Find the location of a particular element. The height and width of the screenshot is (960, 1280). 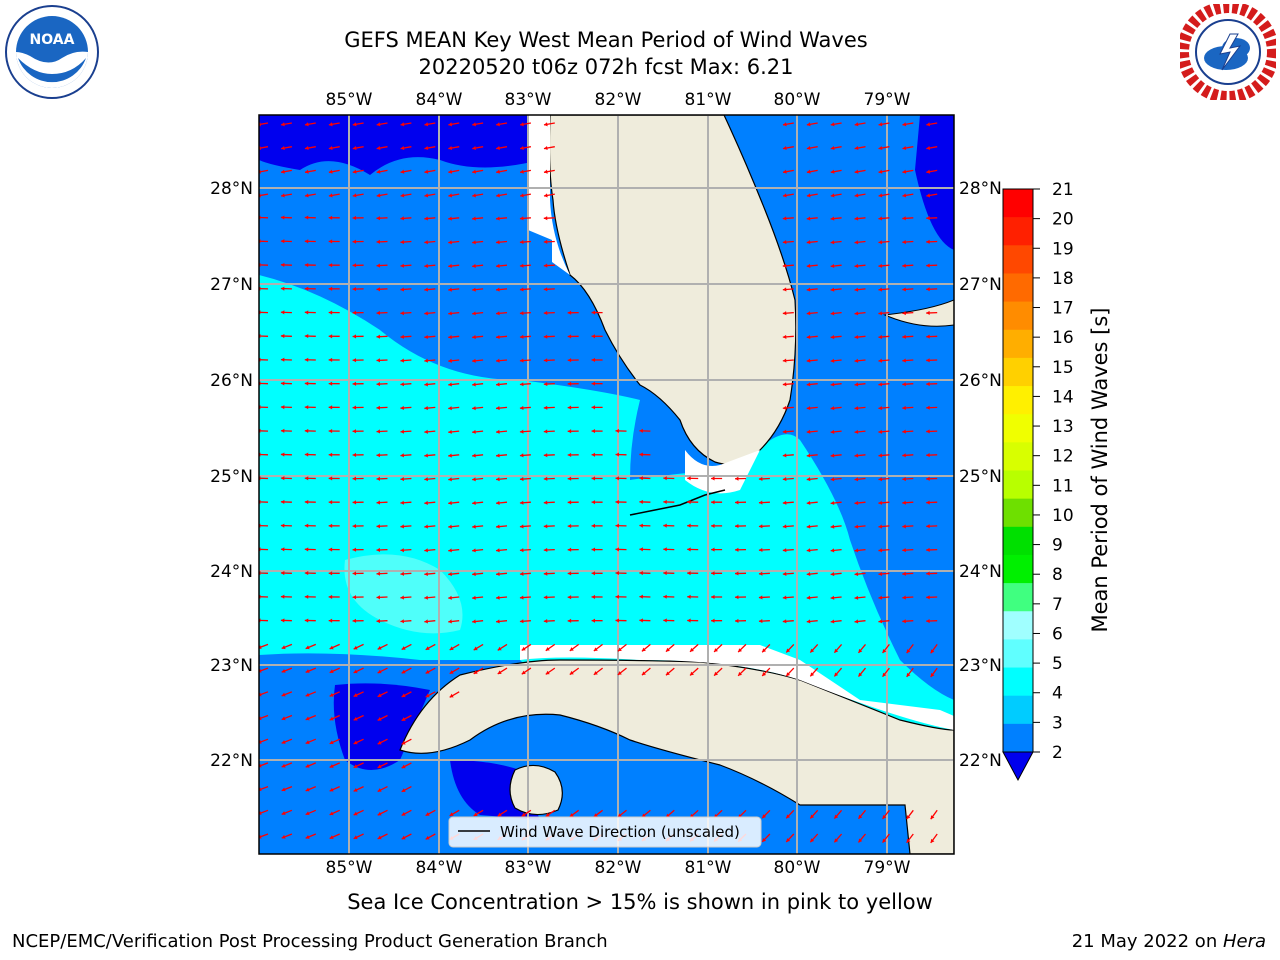

lon-label-top: 84°W is located at coordinates (439, 100).